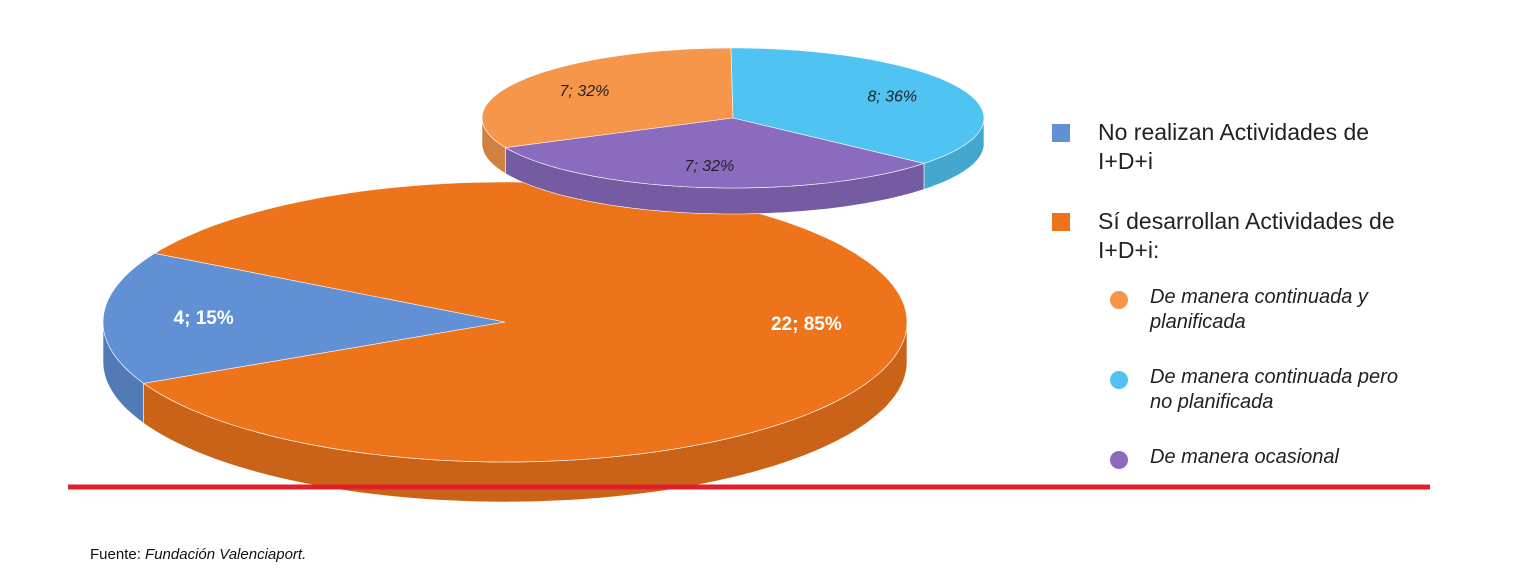 This screenshot has width=1527, height=581. Describe the element at coordinates (1244, 457) in the screenshot. I see `legend-label: De manera ocasional` at that location.